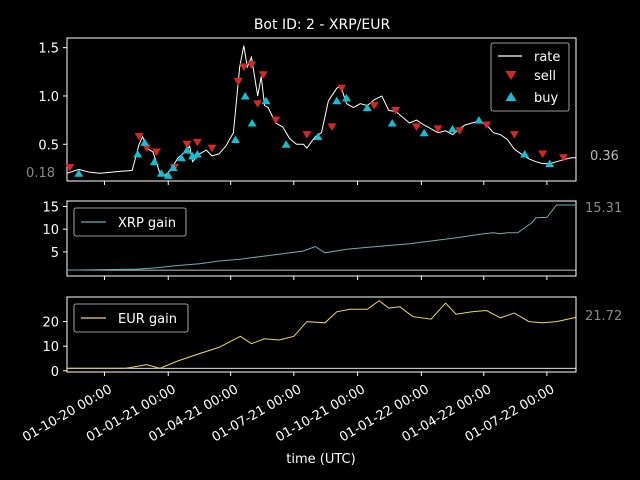 This screenshot has height=480, width=640. Describe the element at coordinates (50, 323) in the screenshot. I see `y-tick-label: 20` at that location.